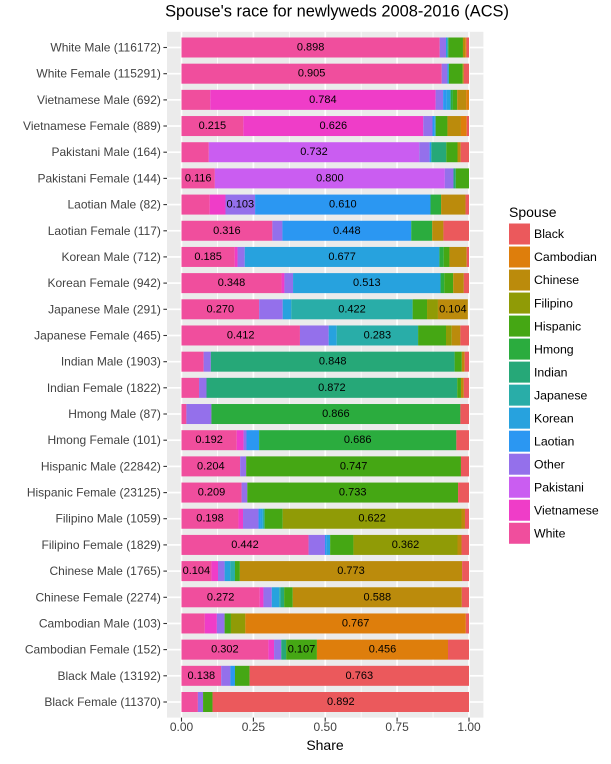  I want to click on svg-text: Indian Male (1903), so click(111, 362).